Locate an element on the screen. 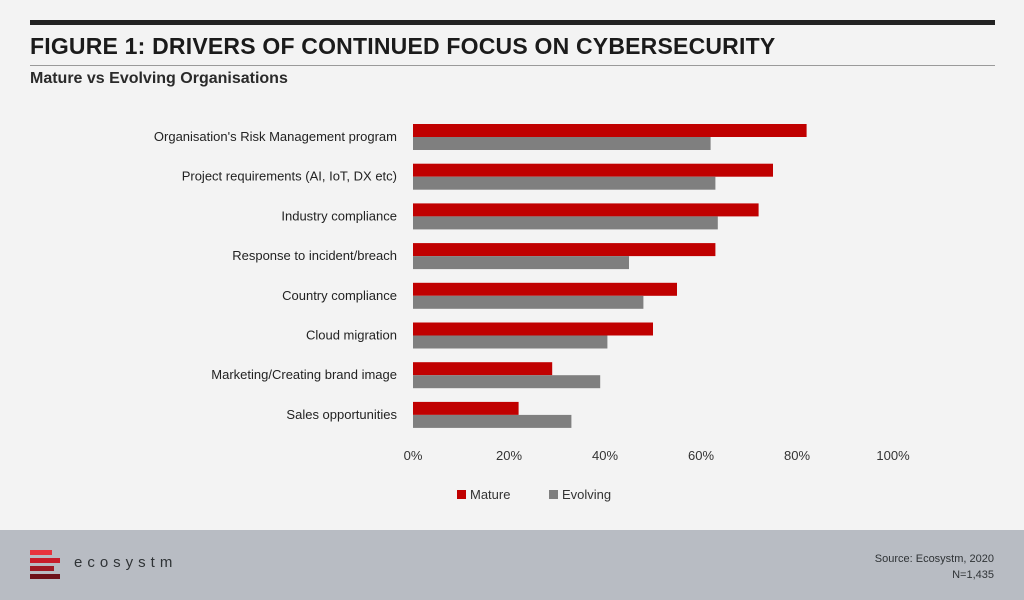  sample-size: N=1,435 is located at coordinates (973, 575).